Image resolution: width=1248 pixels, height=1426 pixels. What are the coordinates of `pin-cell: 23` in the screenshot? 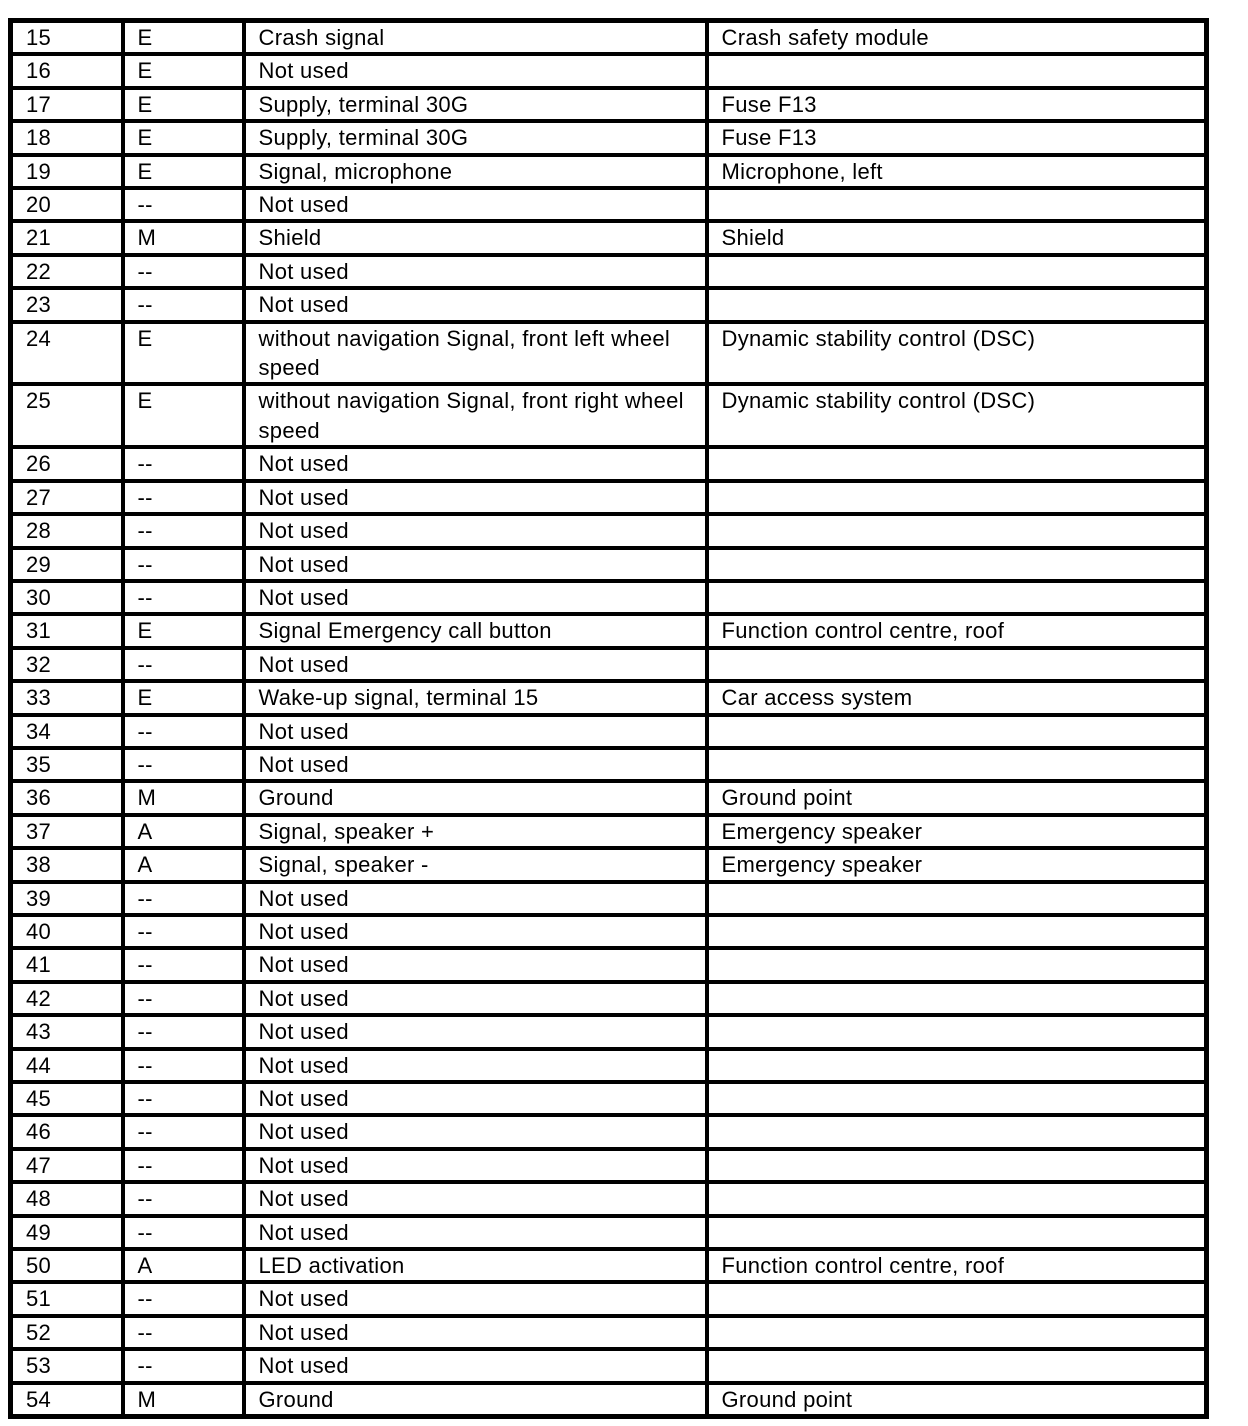 It's located at (66, 305).